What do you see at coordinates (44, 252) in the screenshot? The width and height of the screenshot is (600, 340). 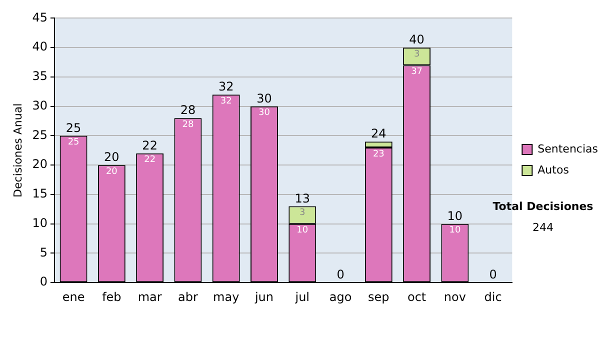 I see `y-tick-label: 5` at bounding box center [44, 252].